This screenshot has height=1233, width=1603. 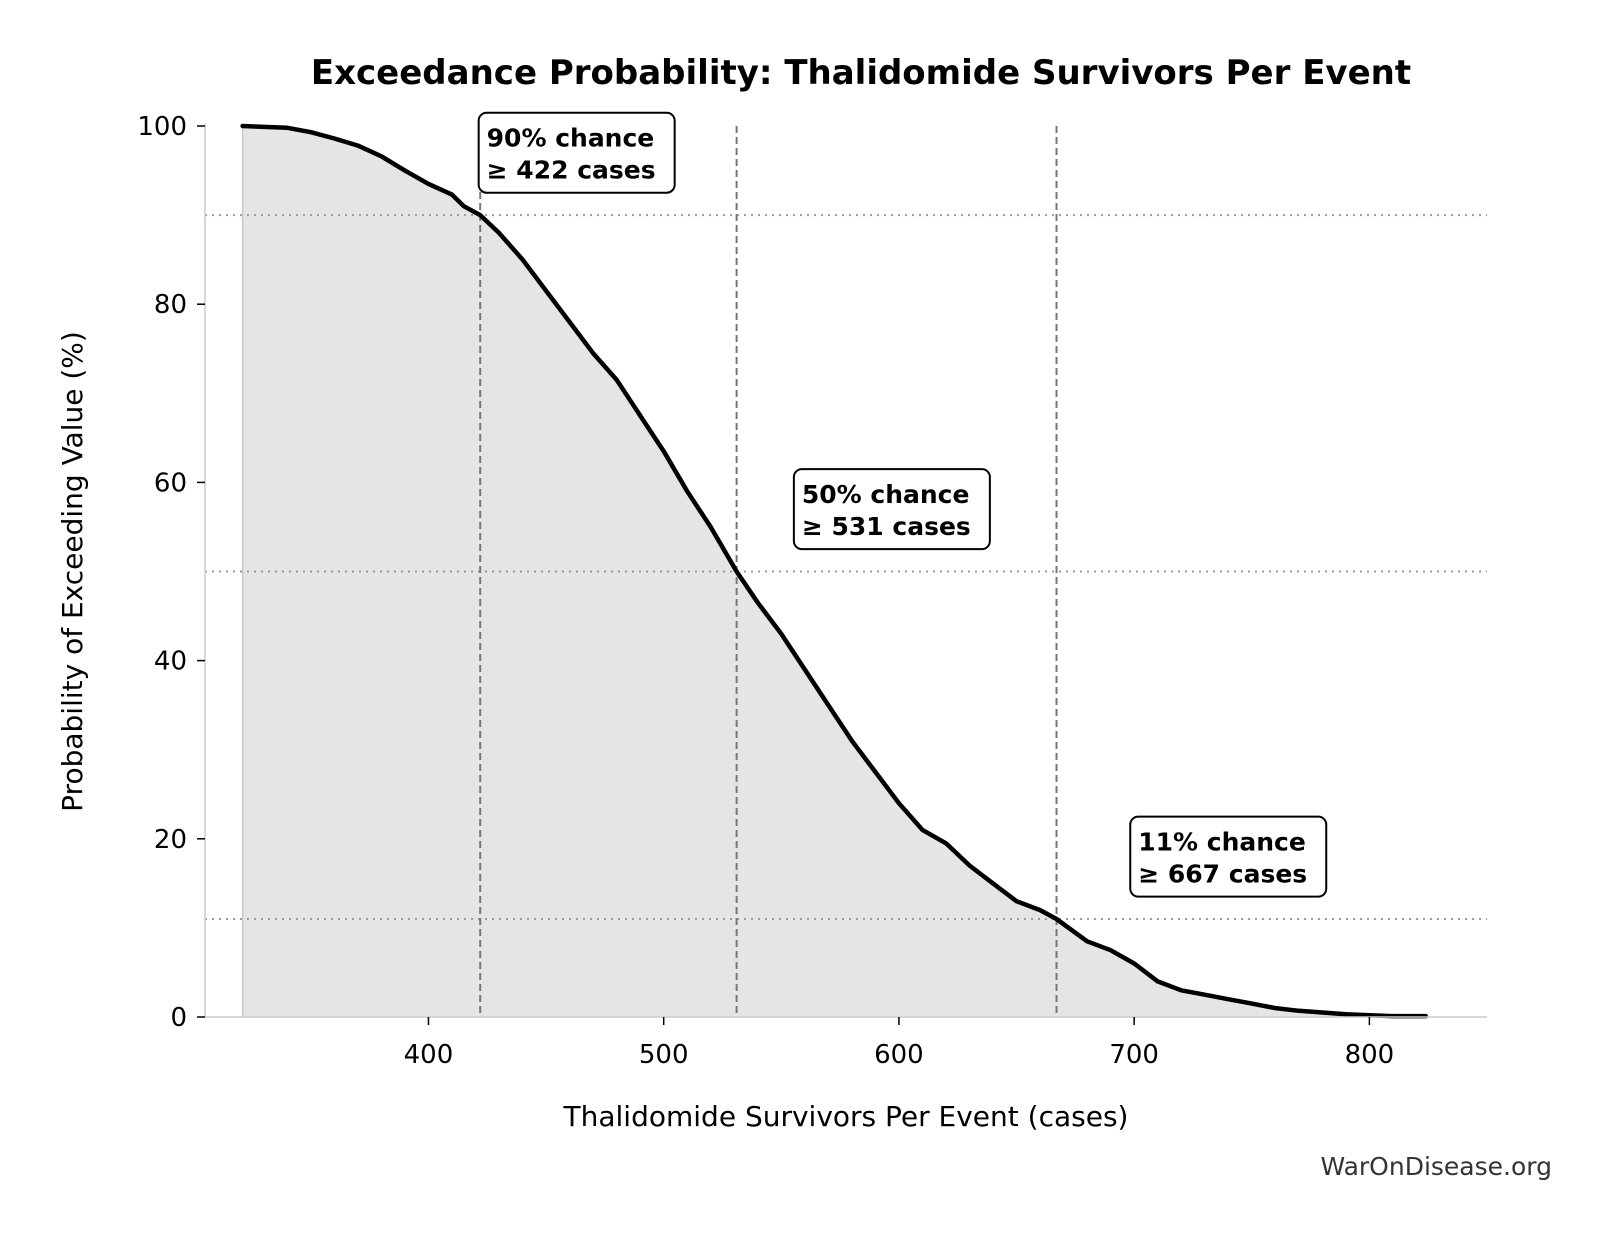 I want to click on y-tick-label: 0, so click(x=178, y=1018).